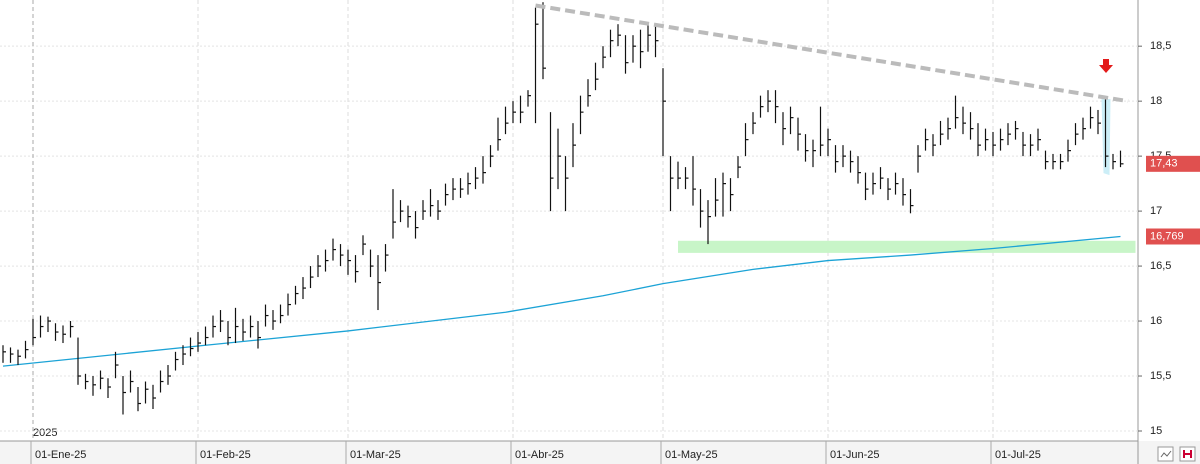 Image resolution: width=1200 pixels, height=464 pixels. Describe the element at coordinates (1160, 266) in the screenshot. I see `y-tick-label: 16,5` at that location.